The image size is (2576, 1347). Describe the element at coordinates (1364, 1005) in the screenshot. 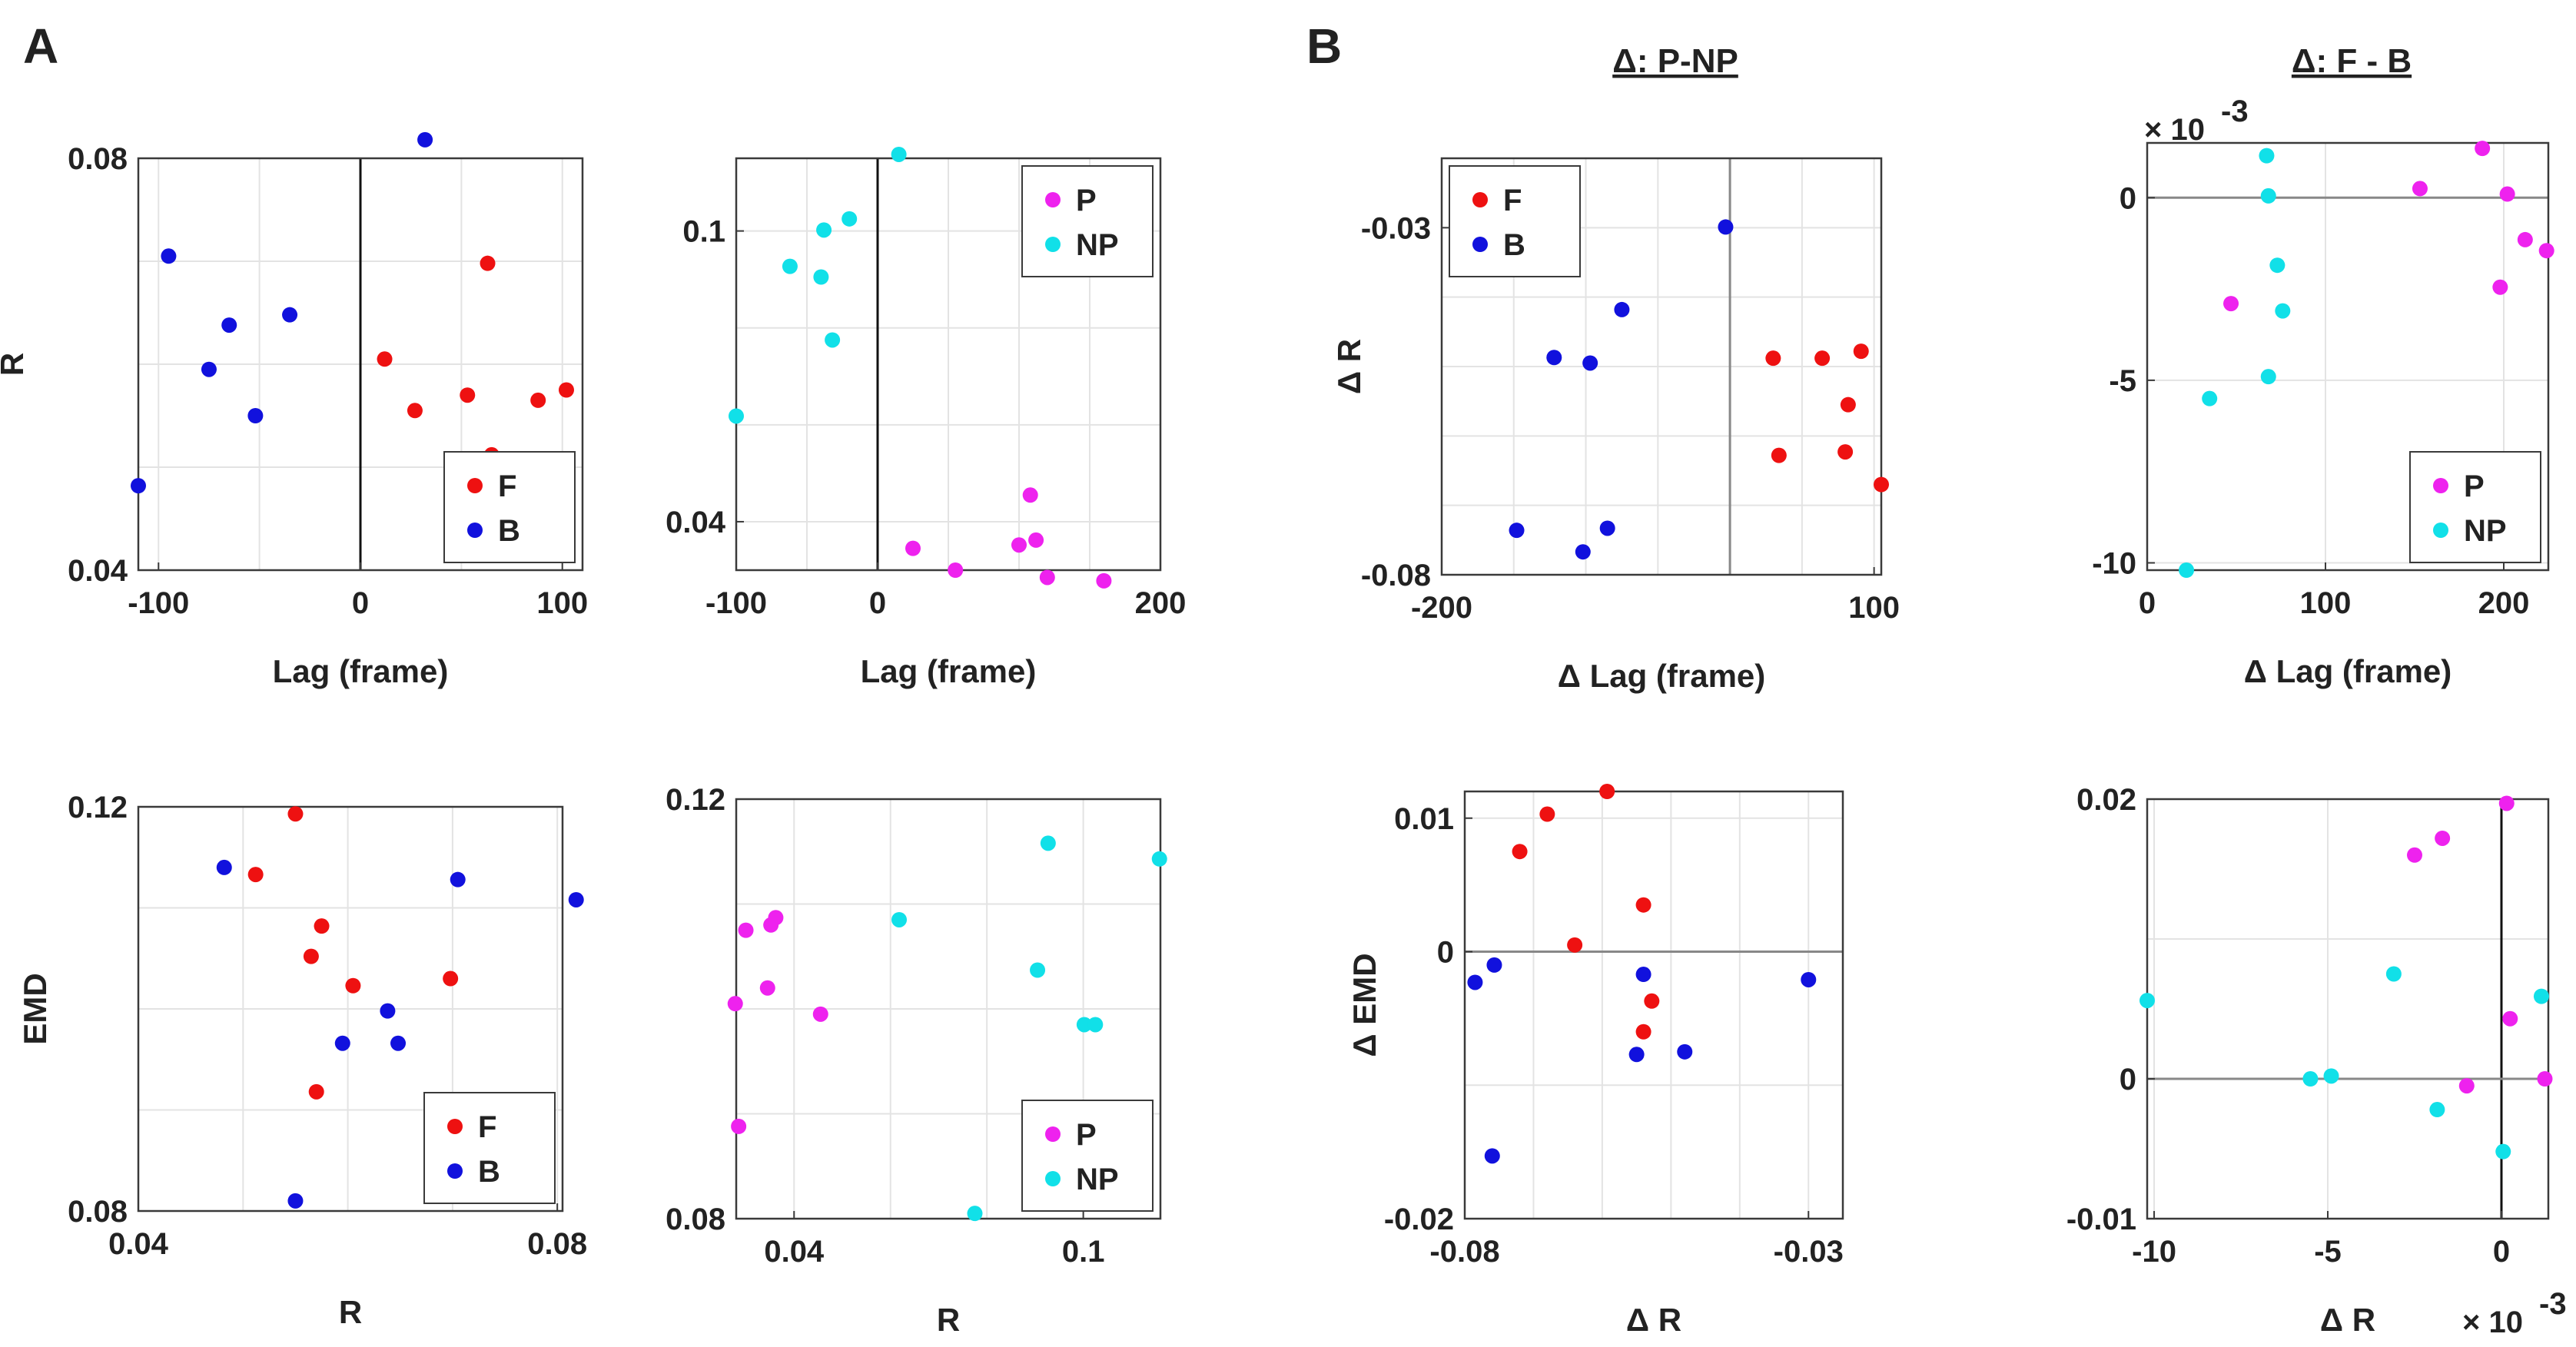

I see `y-axis-label: Δ EMD` at that location.